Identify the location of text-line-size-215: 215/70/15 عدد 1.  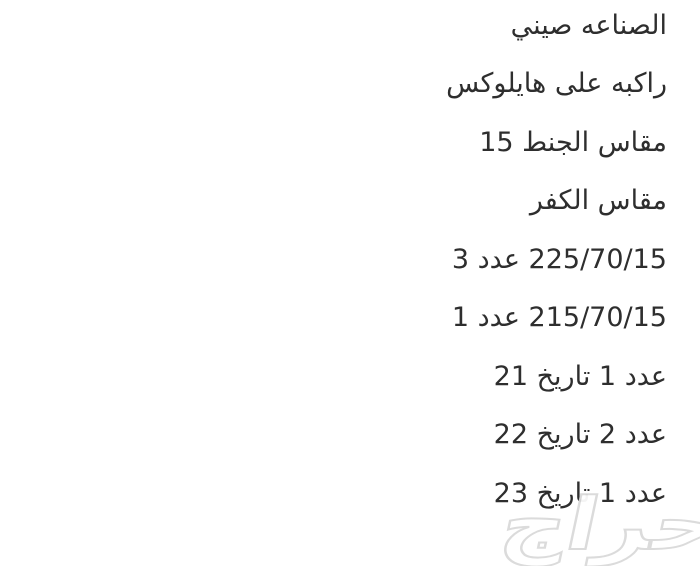
(559, 318).